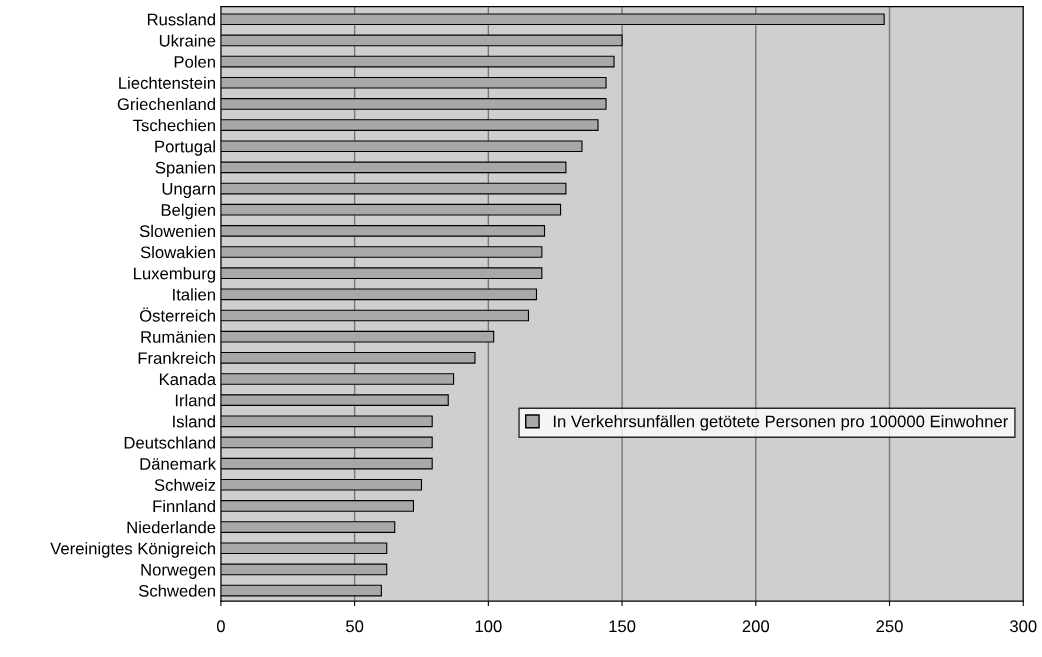 This screenshot has width=1042, height=657. What do you see at coordinates (355, 626) in the screenshot?
I see `x-tick-label: 50` at bounding box center [355, 626].